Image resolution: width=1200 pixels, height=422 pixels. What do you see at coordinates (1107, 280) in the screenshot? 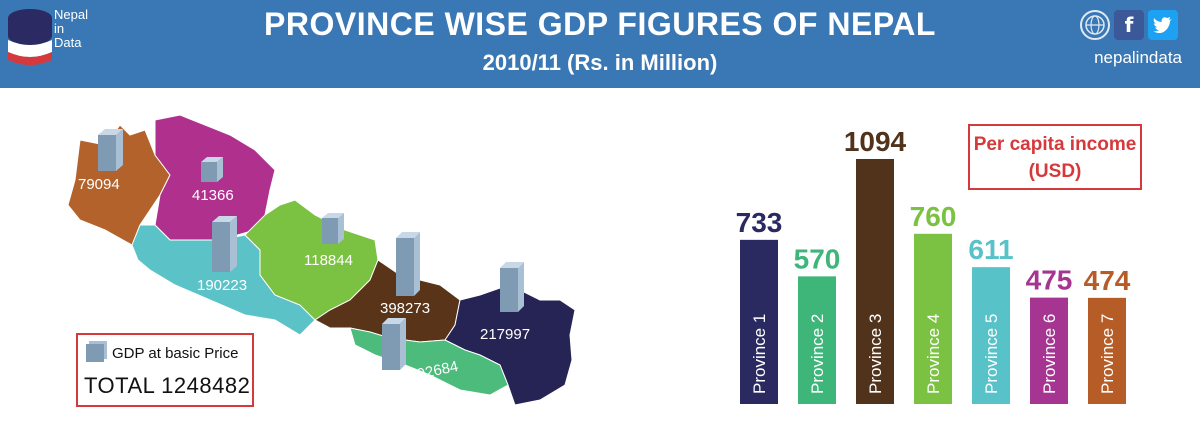
I see `bar-value-7: 474` at bounding box center [1107, 280].